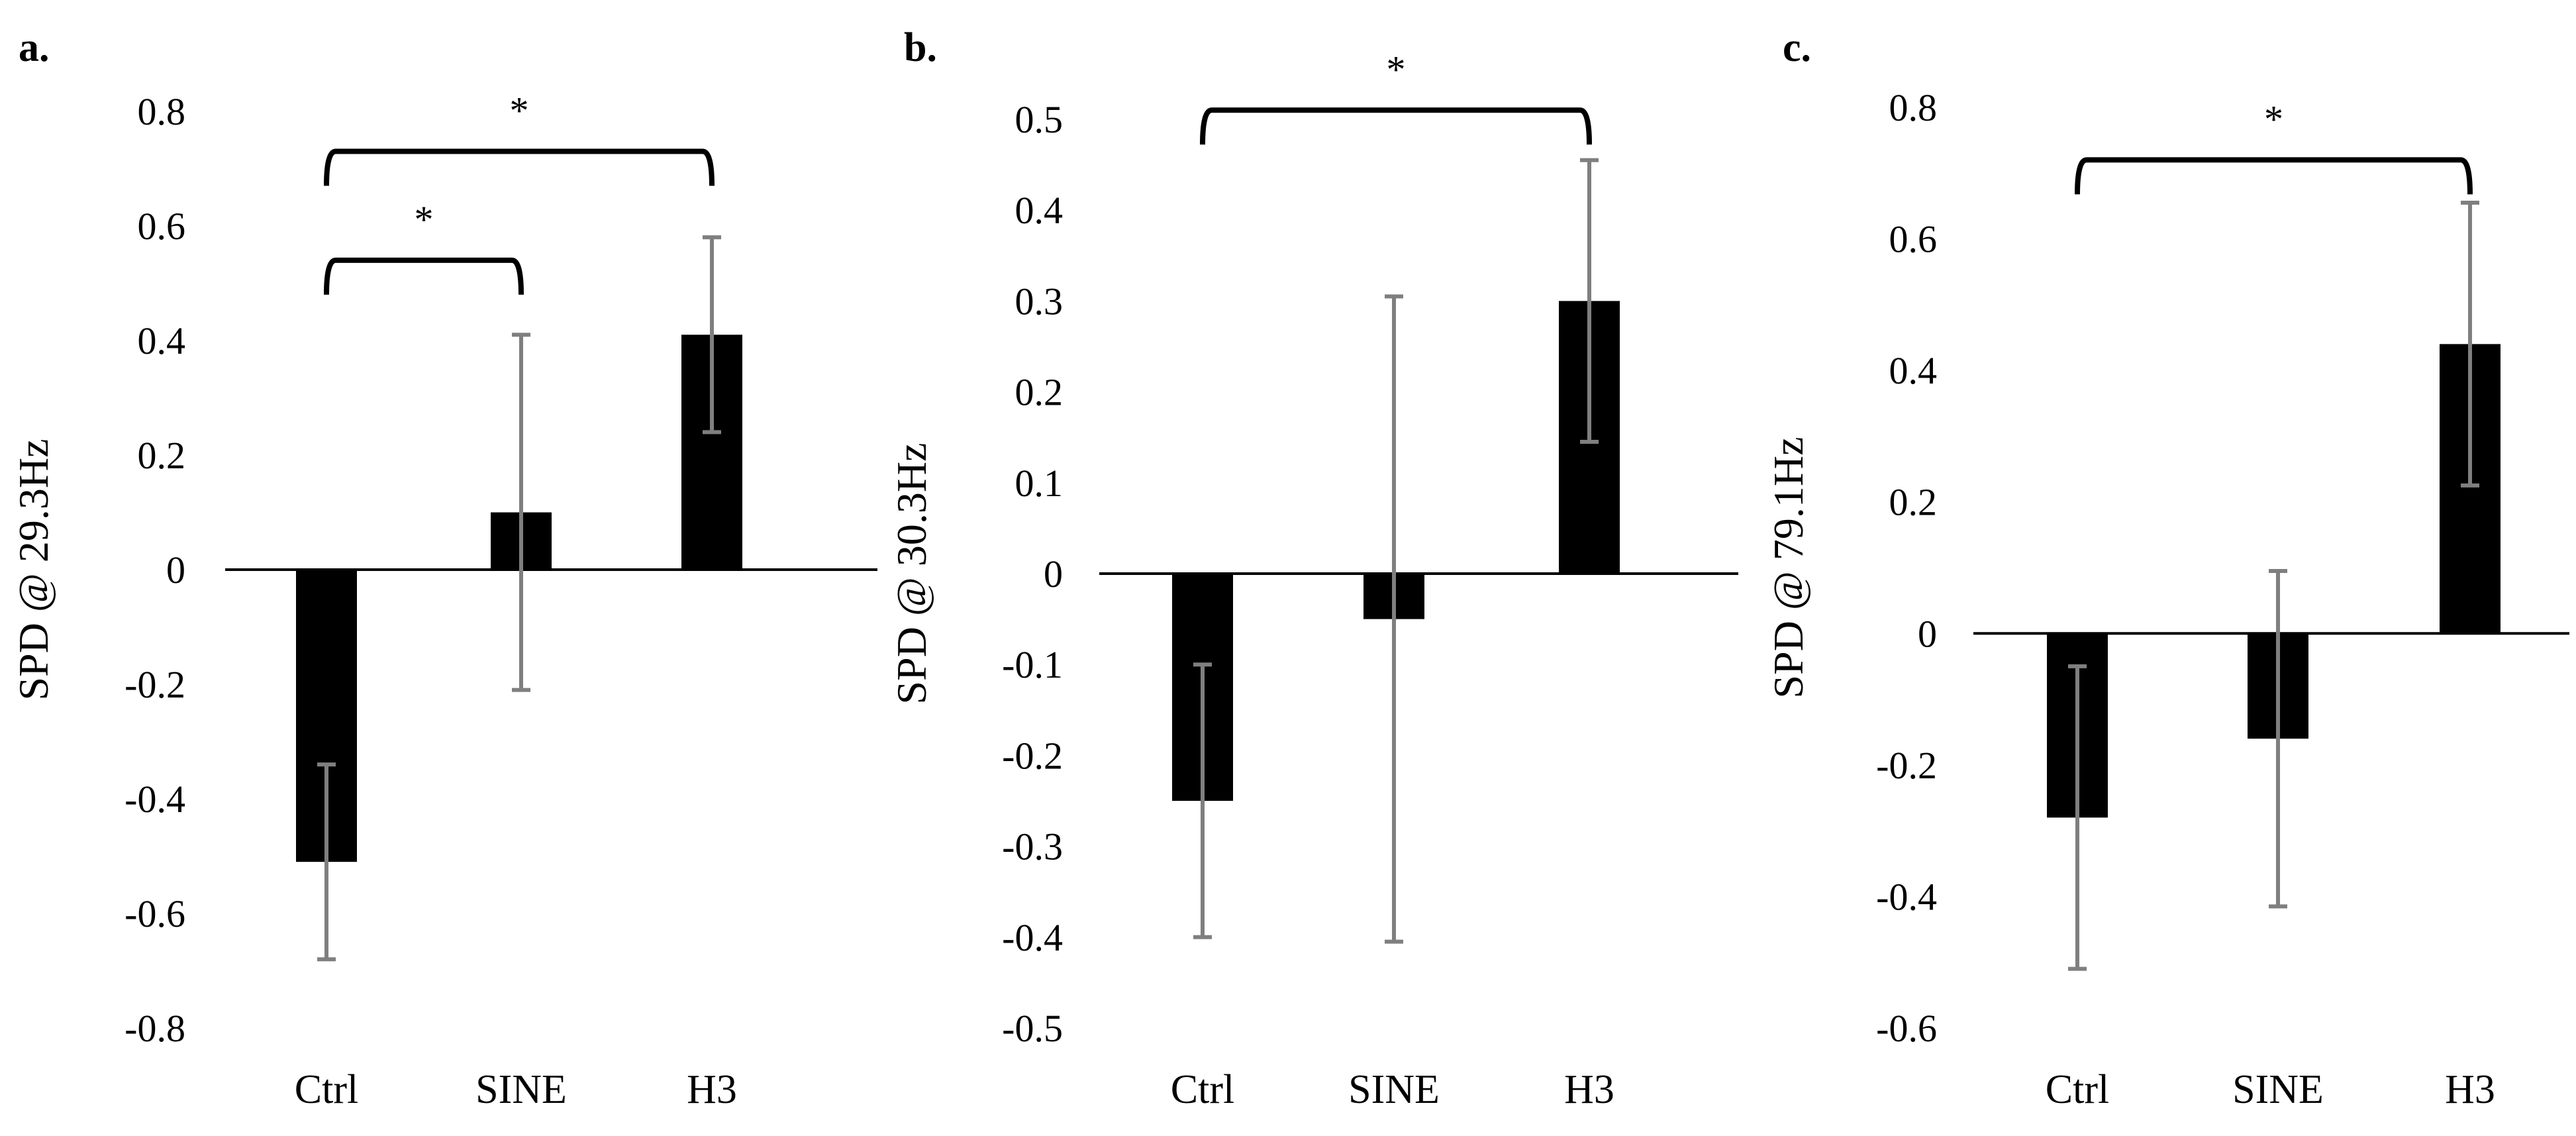  Describe the element at coordinates (34, 47) in the screenshot. I see `panel-label: a.` at that location.